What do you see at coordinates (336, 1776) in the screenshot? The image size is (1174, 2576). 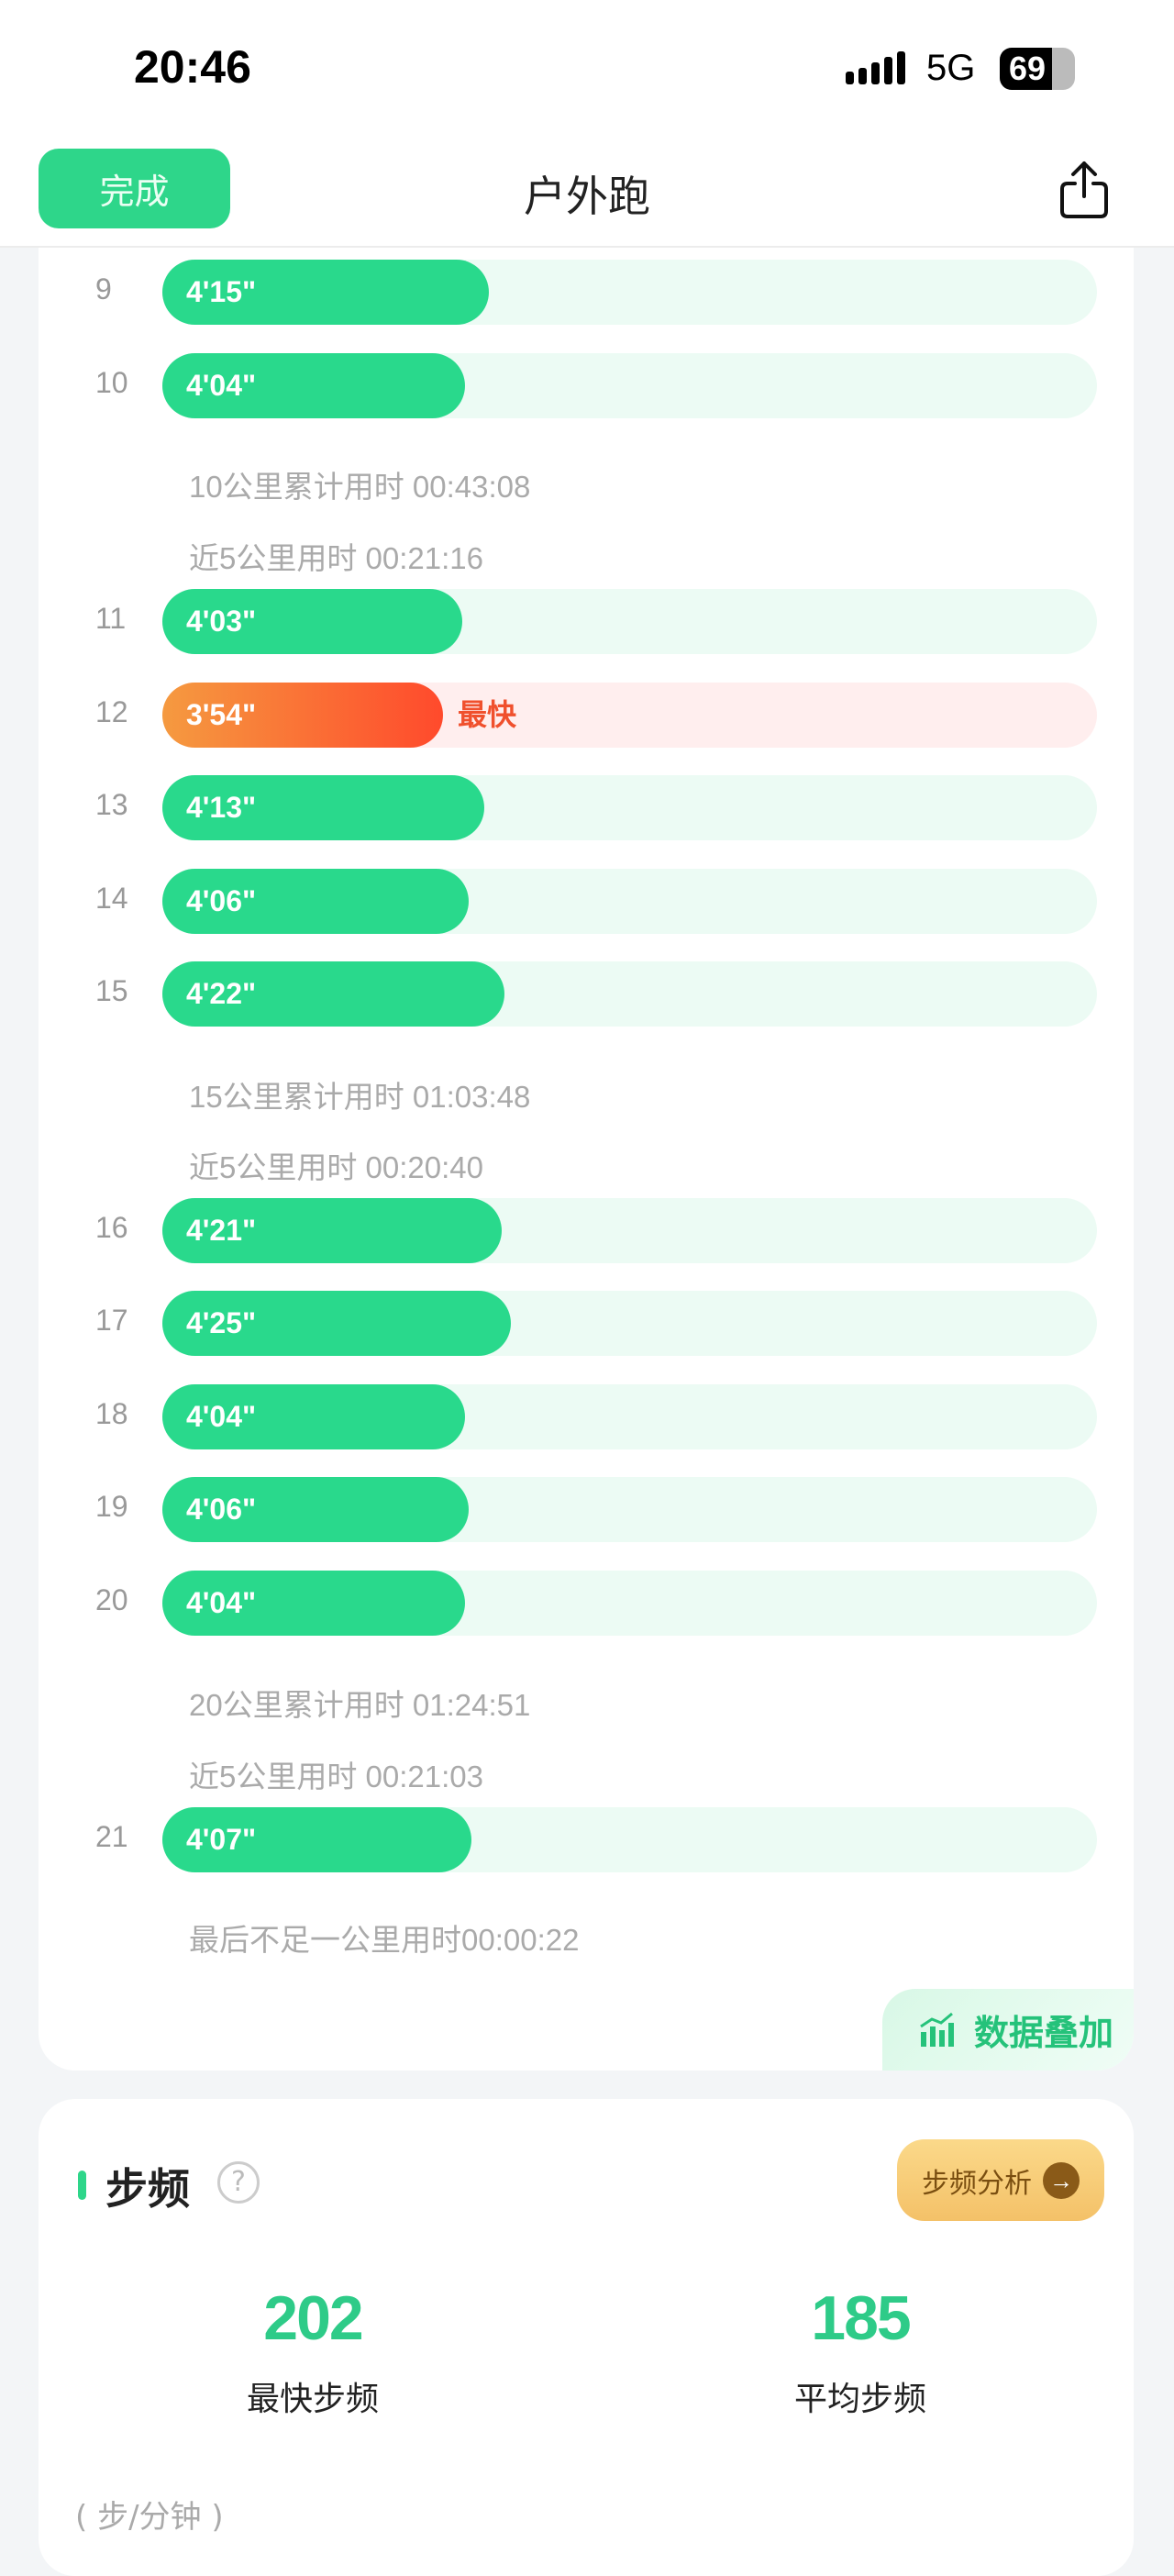 I see `split-summary: 近5公里用时 00:21:03` at bounding box center [336, 1776].